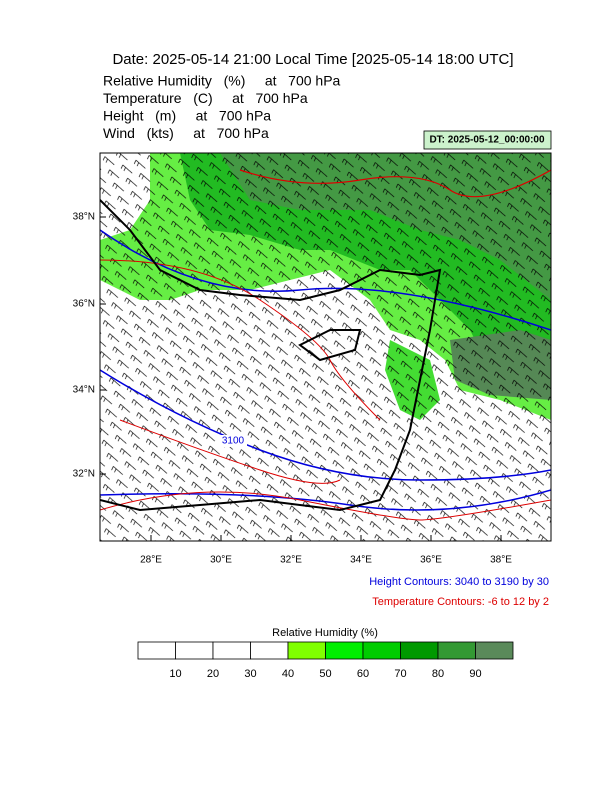 The height and width of the screenshot is (792, 612). Describe the element at coordinates (501, 560) in the screenshot. I see `lon-label: 38°E` at that location.